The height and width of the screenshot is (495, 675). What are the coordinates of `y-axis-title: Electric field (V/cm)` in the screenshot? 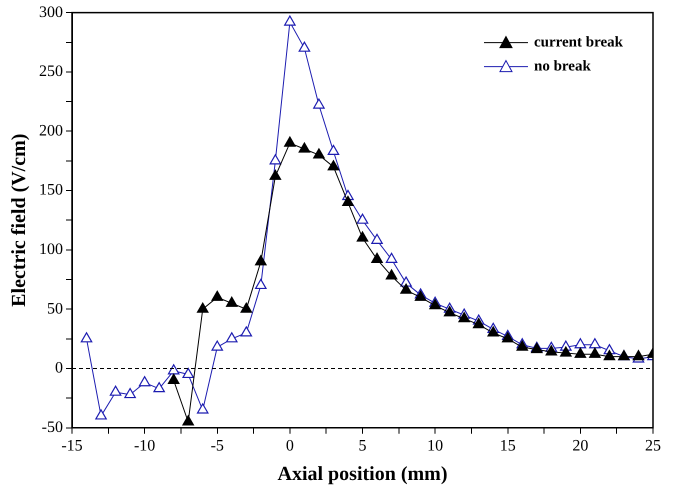 It's located at (19, 220).